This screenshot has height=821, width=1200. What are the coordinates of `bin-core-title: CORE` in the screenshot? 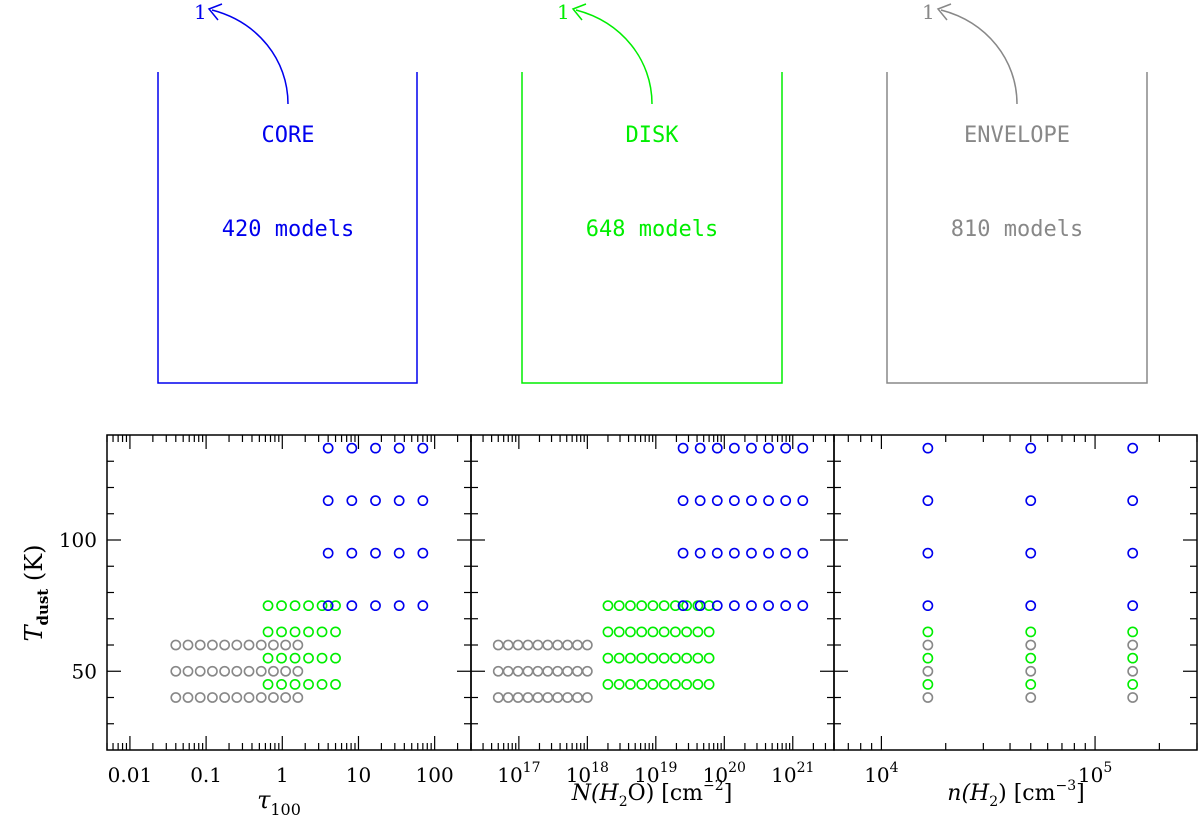 It's located at (288, 135).